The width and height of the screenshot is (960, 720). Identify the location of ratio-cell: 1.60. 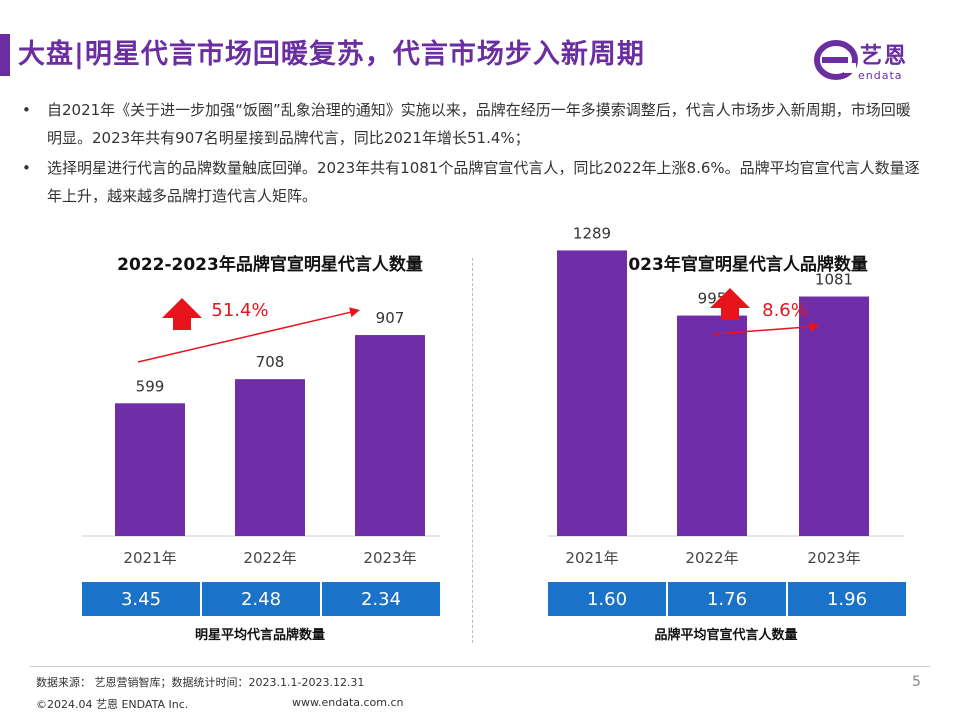
(607, 599).